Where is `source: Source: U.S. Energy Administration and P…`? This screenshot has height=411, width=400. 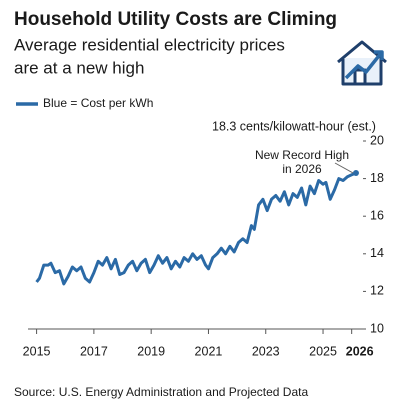
source: Source: U.S. Energy Administration and P… is located at coordinates (161, 392).